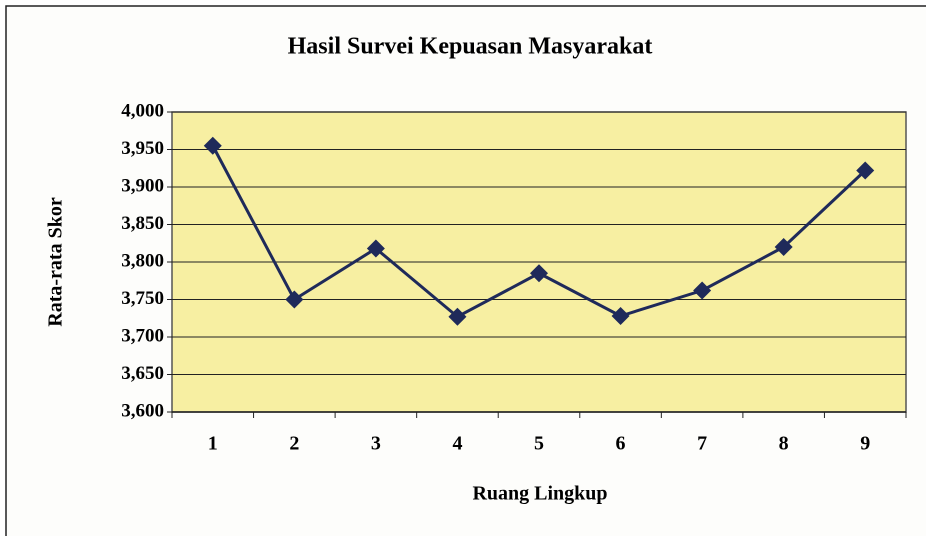 The height and width of the screenshot is (536, 926). I want to click on y-tick-label: 3,750, so click(142, 298).